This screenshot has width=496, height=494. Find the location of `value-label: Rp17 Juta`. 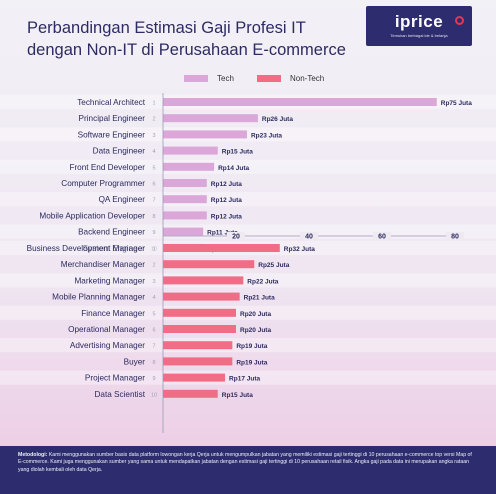

value-label: Rp17 Juta is located at coordinates (244, 379).